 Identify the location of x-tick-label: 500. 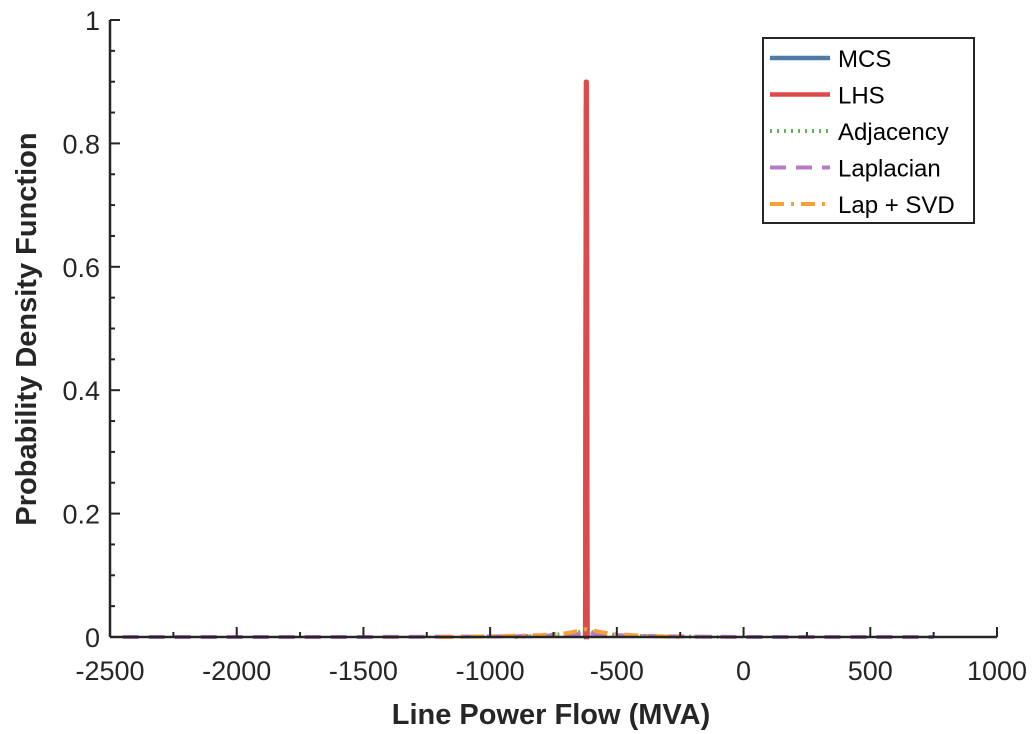
(870, 671).